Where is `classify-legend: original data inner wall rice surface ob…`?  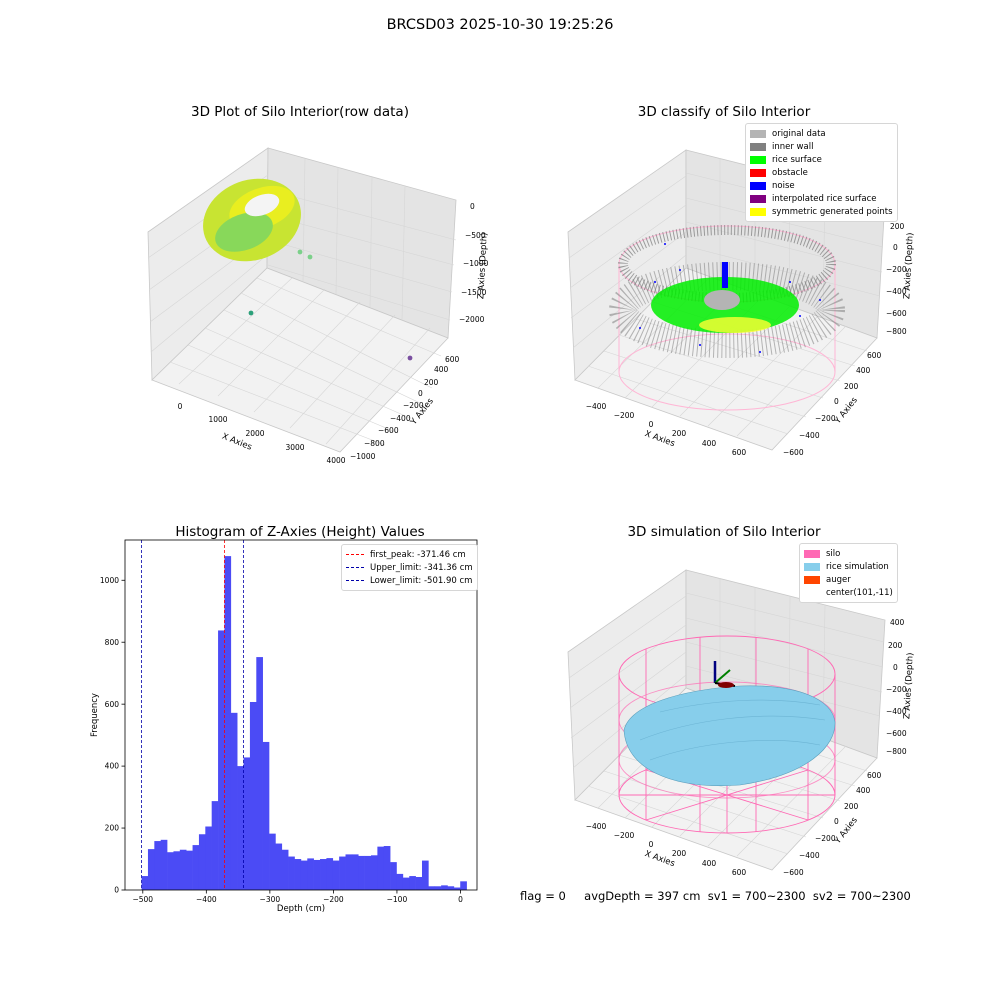
classify-legend: original data inner wall rice surface ob… is located at coordinates (821, 172).